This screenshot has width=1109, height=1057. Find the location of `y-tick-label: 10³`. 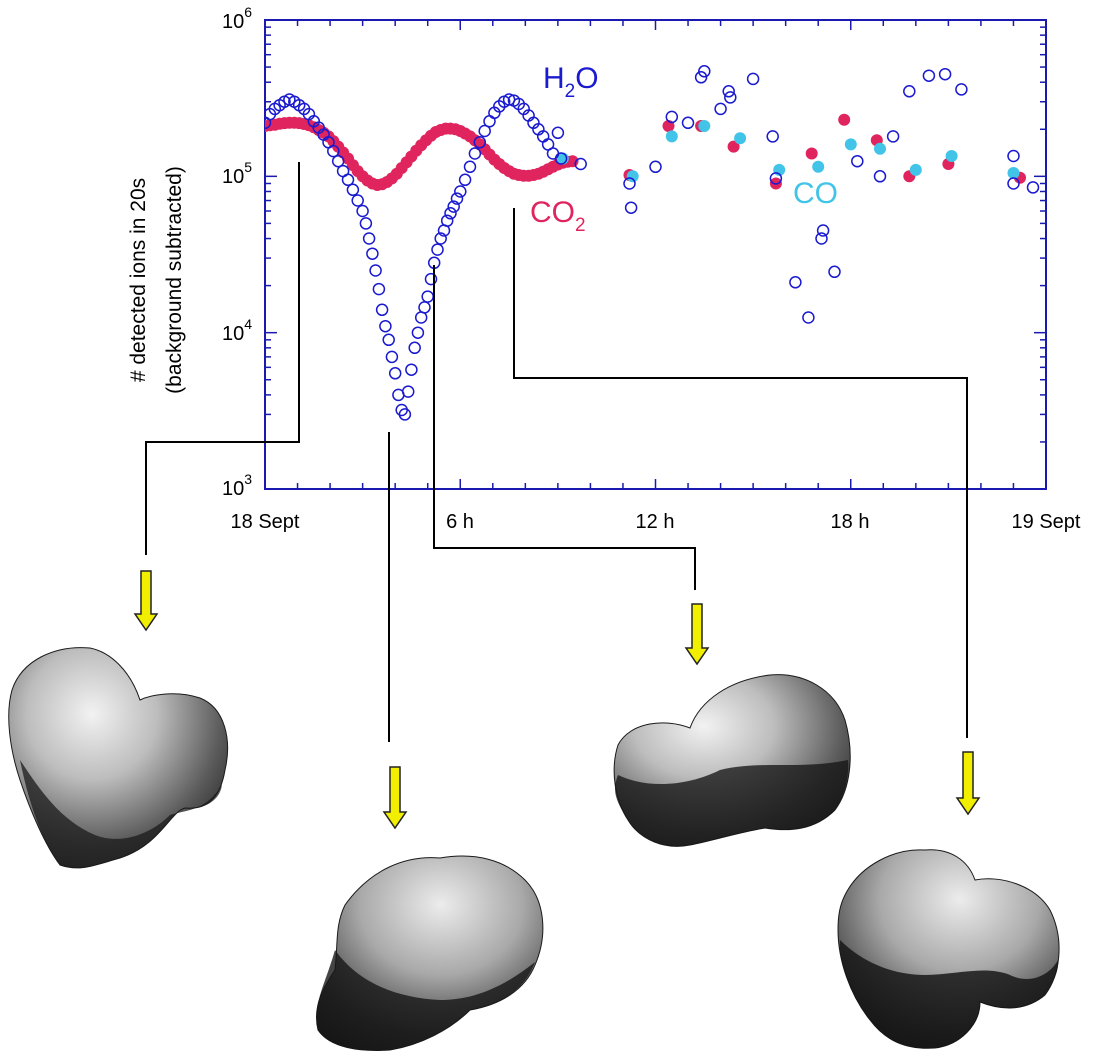

y-tick-label: 10³ is located at coordinates (237, 485).